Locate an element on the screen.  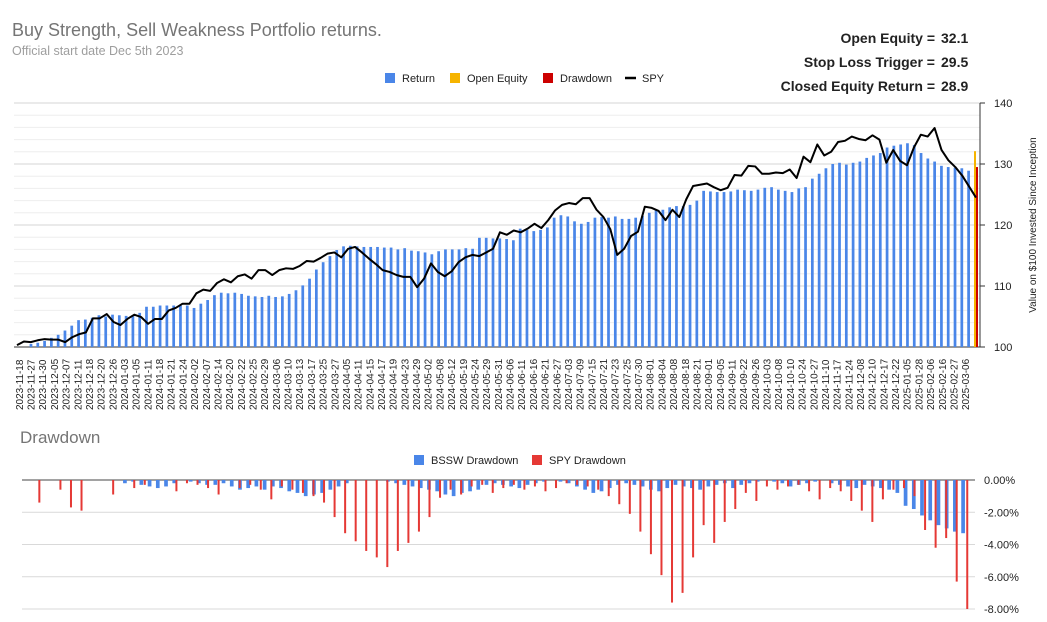
x-tick-label: 2024-05-02 is located at coordinates (429, 384).